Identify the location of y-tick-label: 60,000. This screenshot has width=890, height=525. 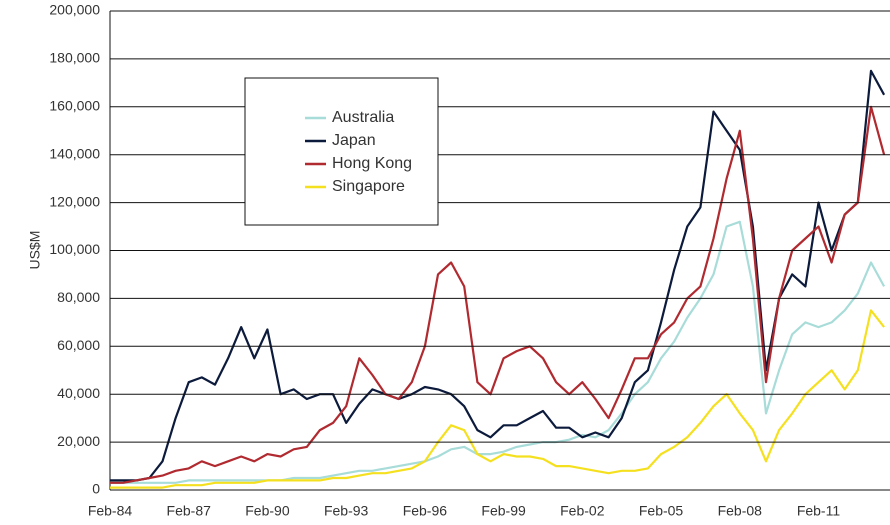
(78, 345).